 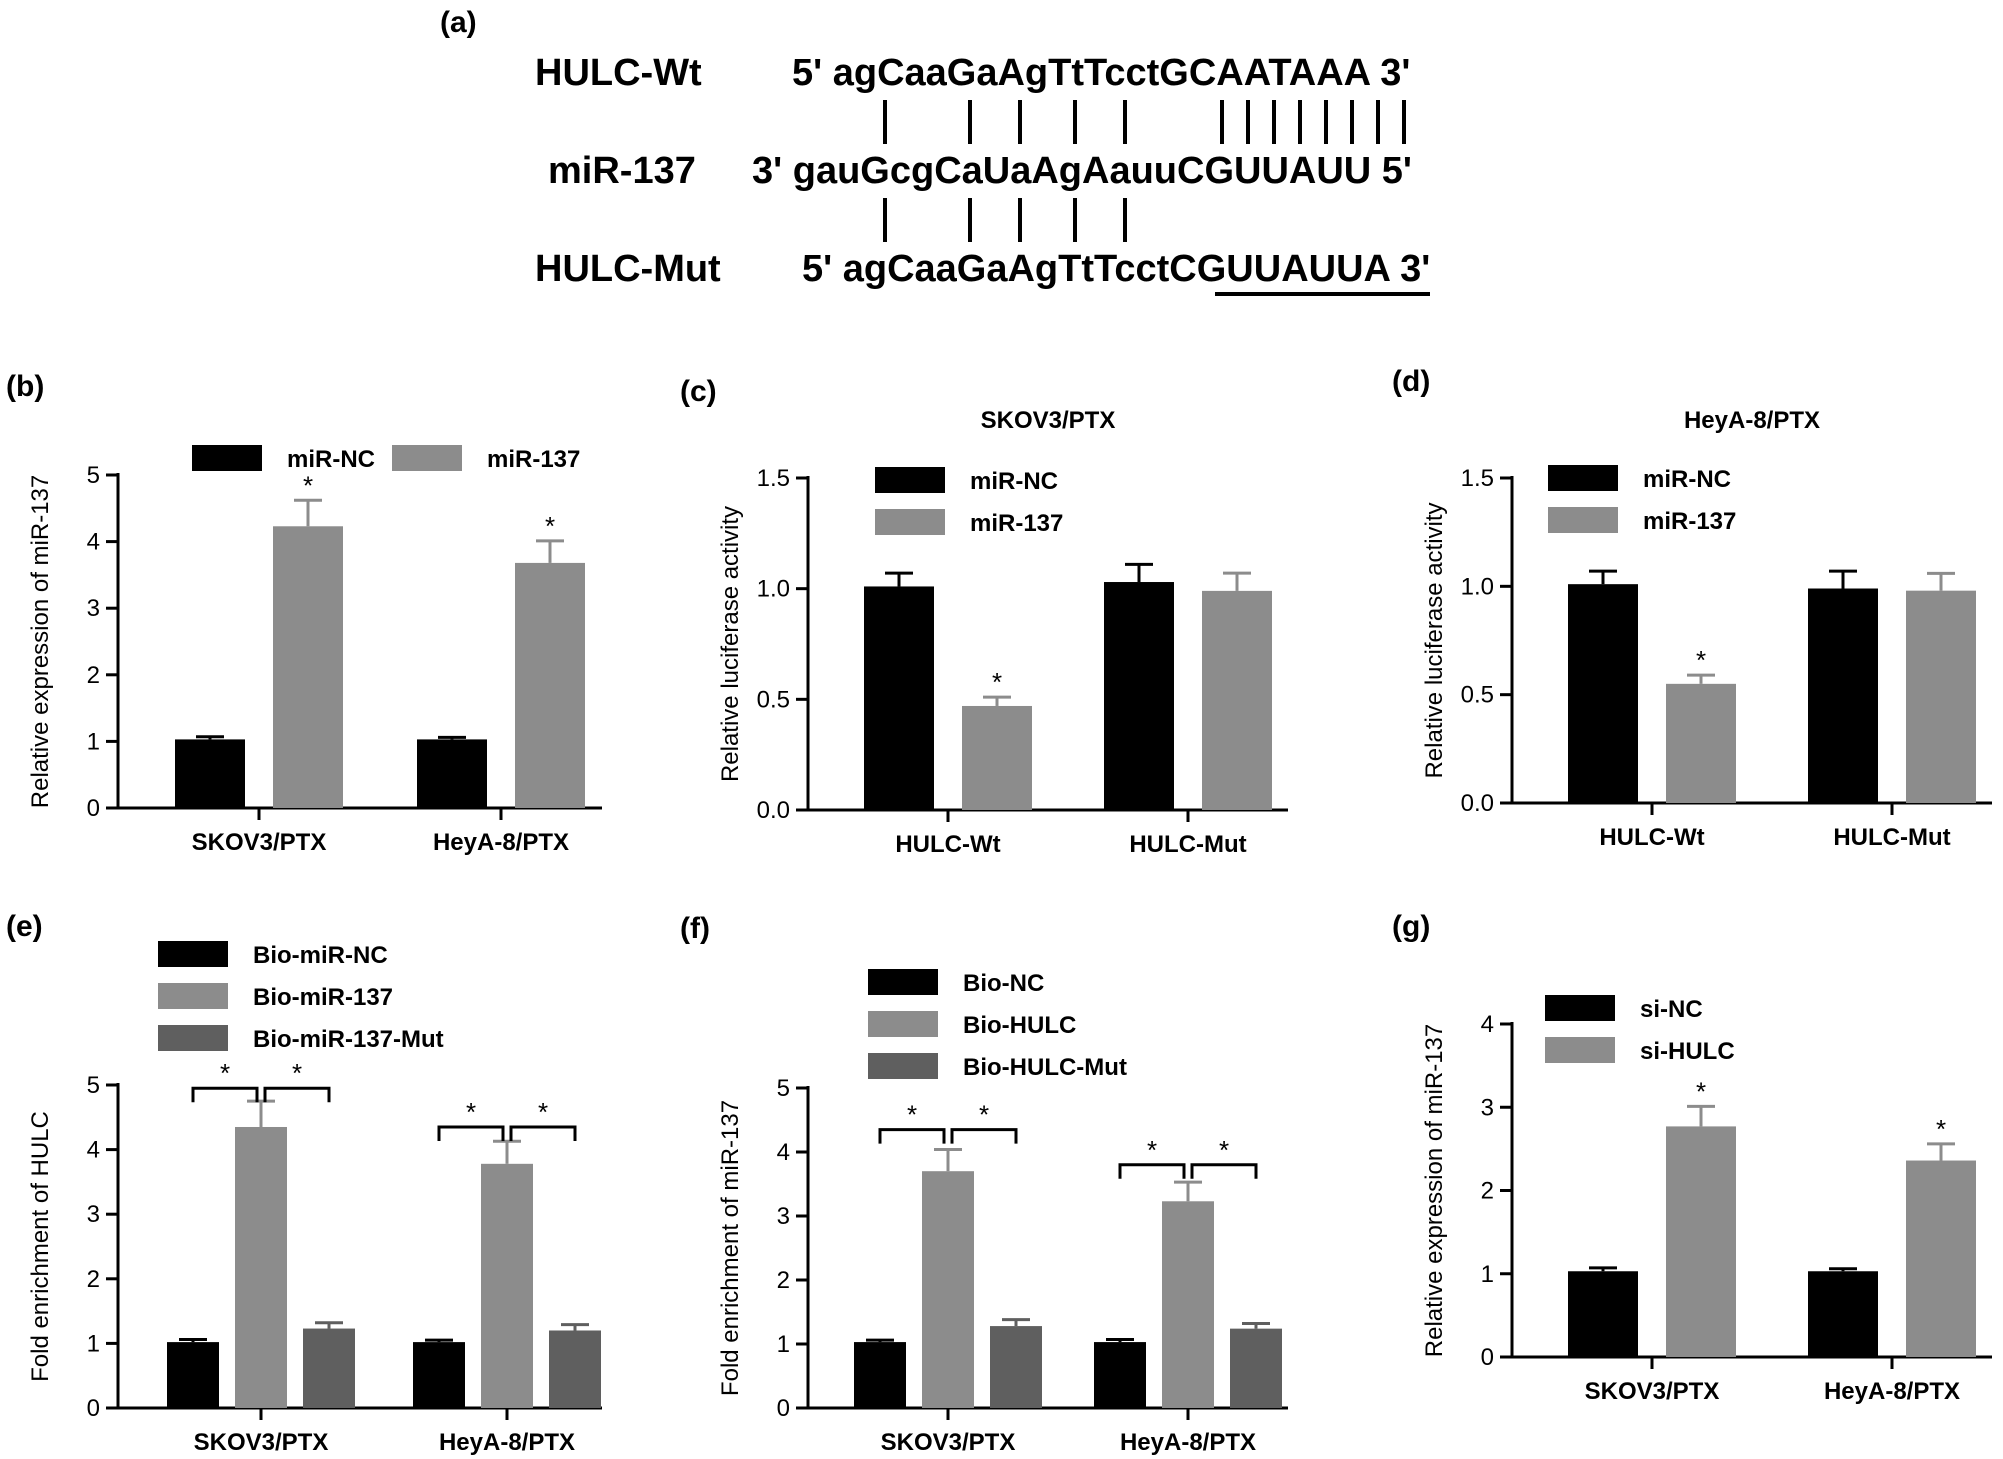 What do you see at coordinates (24, 926) in the screenshot?
I see `panel-e-label: (e)` at bounding box center [24, 926].